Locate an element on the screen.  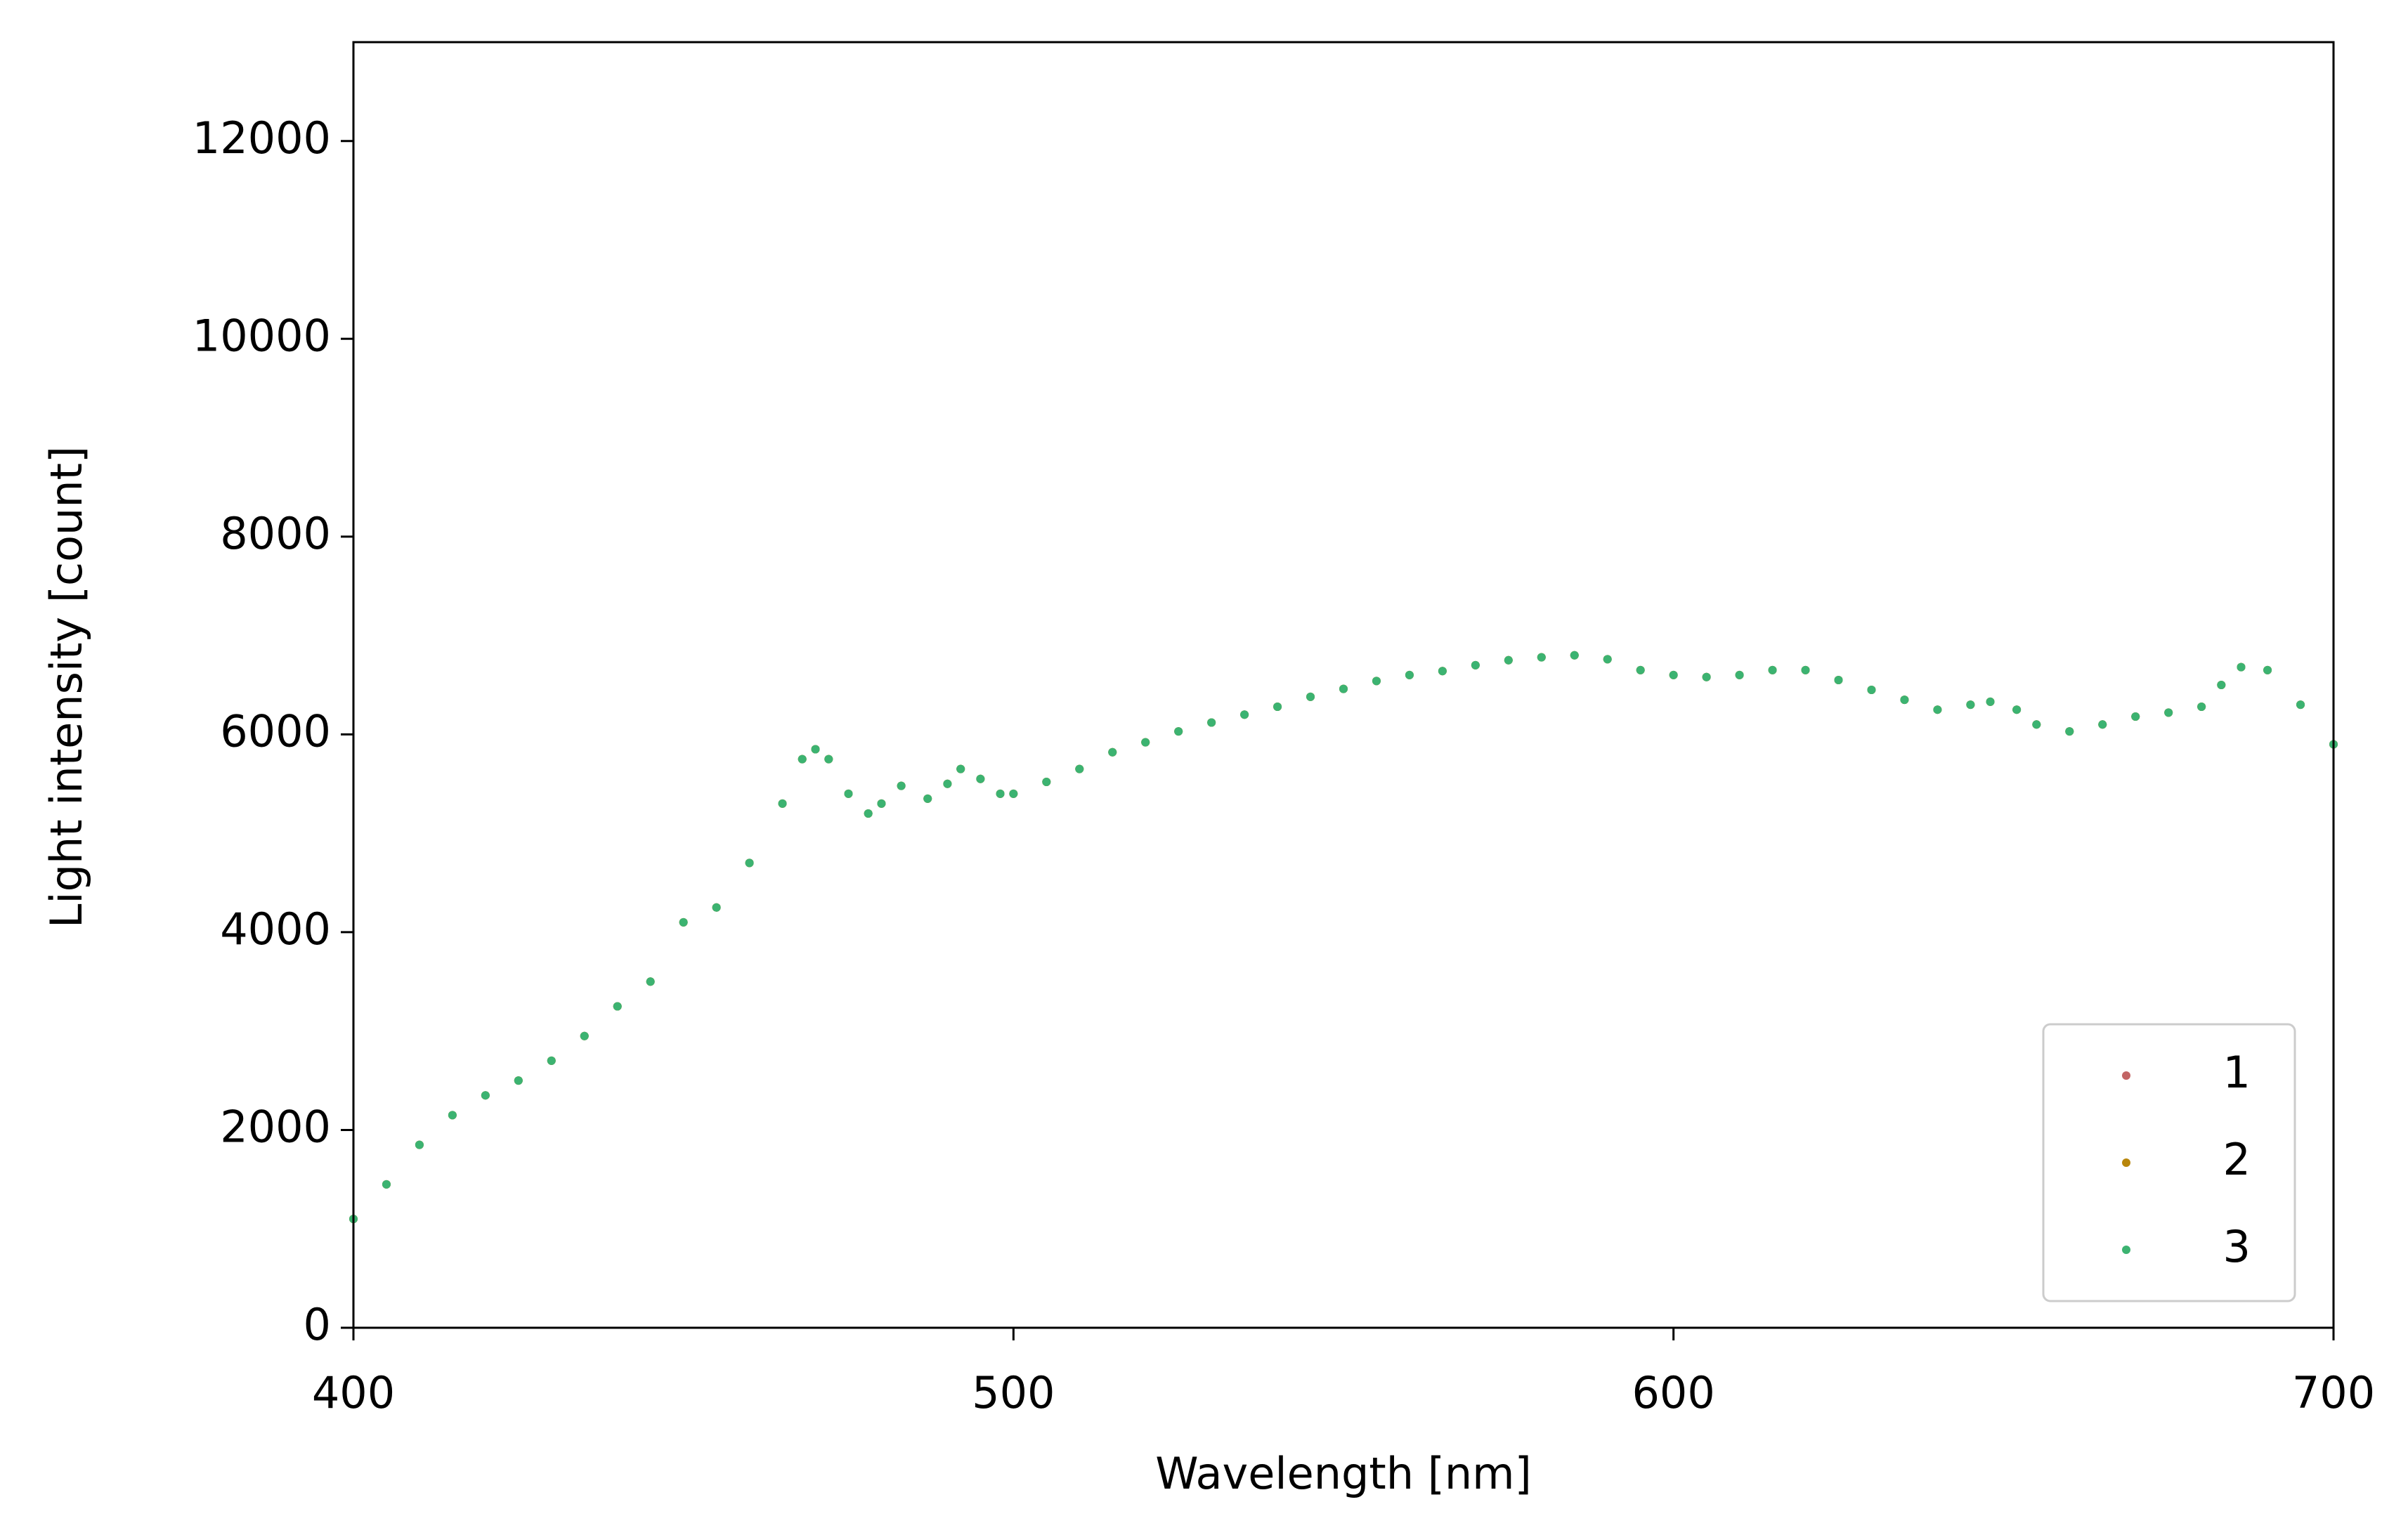
x-tick-label: 500 is located at coordinates (1013, 1392).